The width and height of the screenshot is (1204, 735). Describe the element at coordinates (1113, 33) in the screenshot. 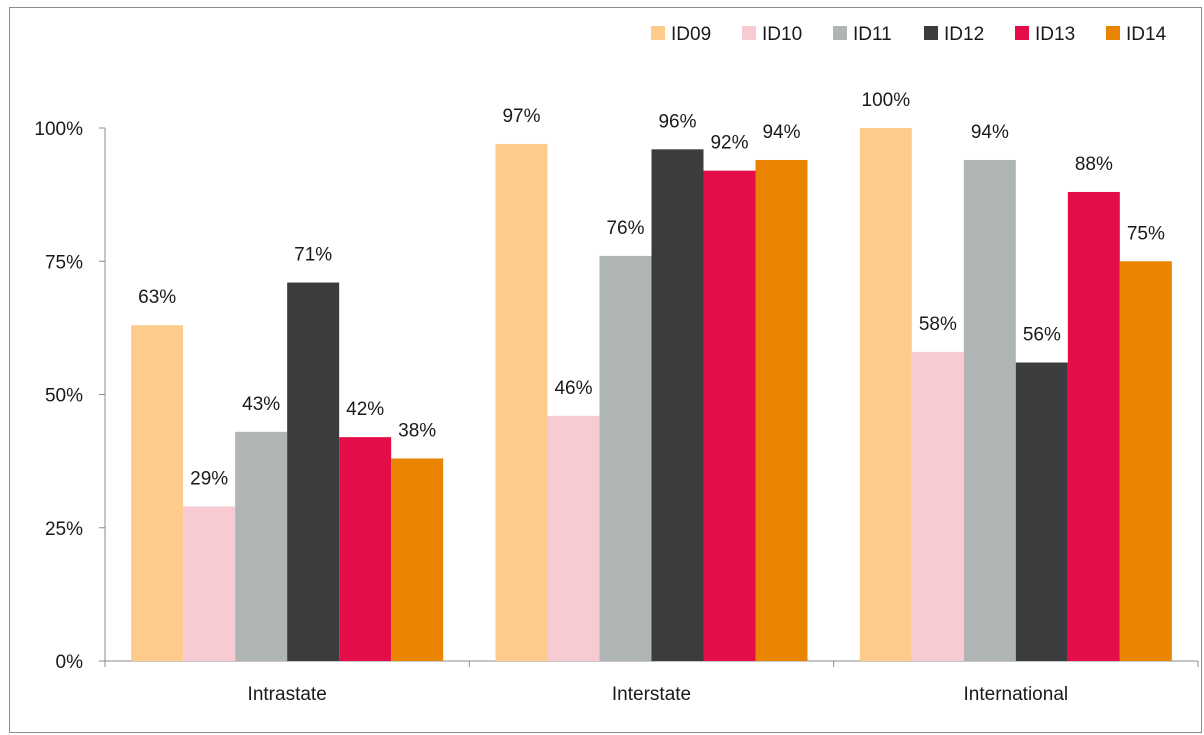

I see `legend-swatch-id14` at that location.